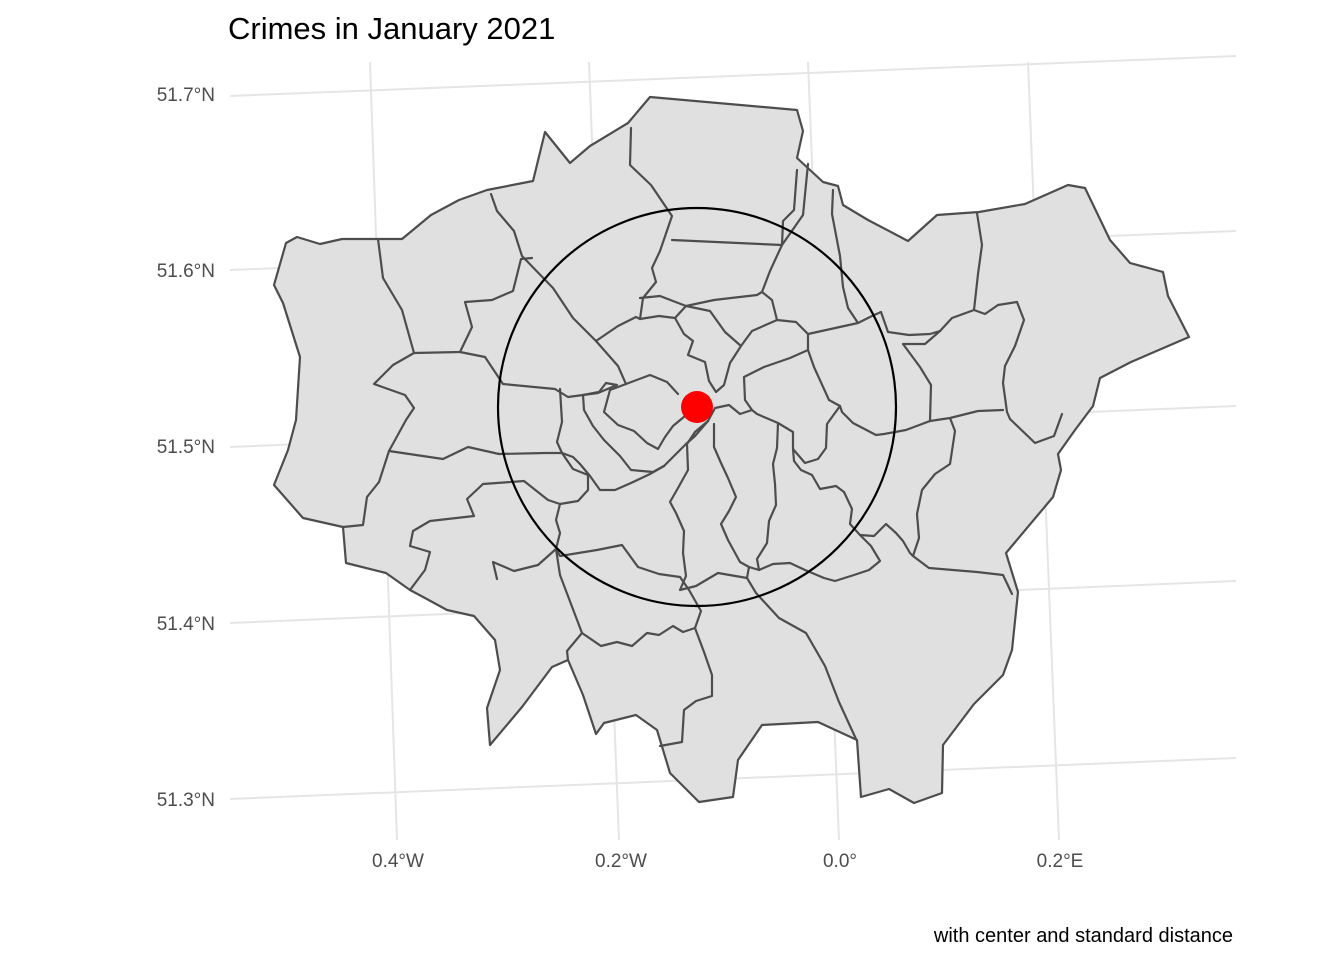 The height and width of the screenshot is (960, 1344). What do you see at coordinates (1060, 861) in the screenshot?
I see `x-tick-label: 0.2°E` at bounding box center [1060, 861].